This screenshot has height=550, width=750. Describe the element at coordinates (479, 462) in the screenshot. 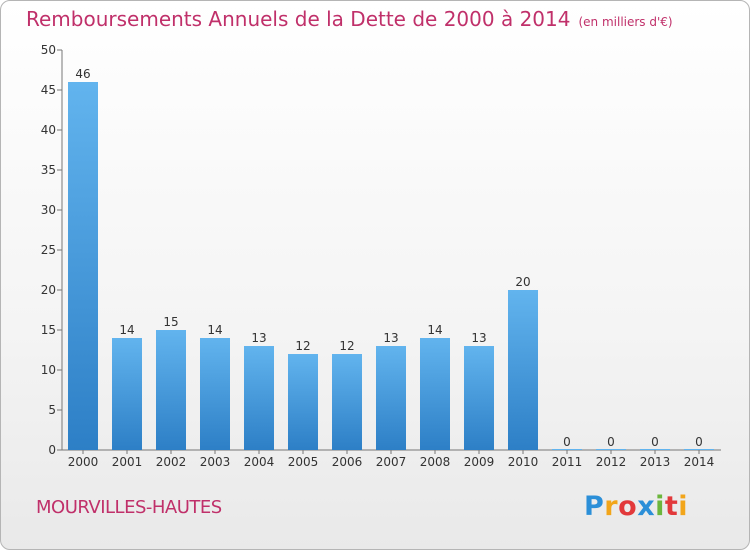

I see `x-tick-label: 2009` at that location.